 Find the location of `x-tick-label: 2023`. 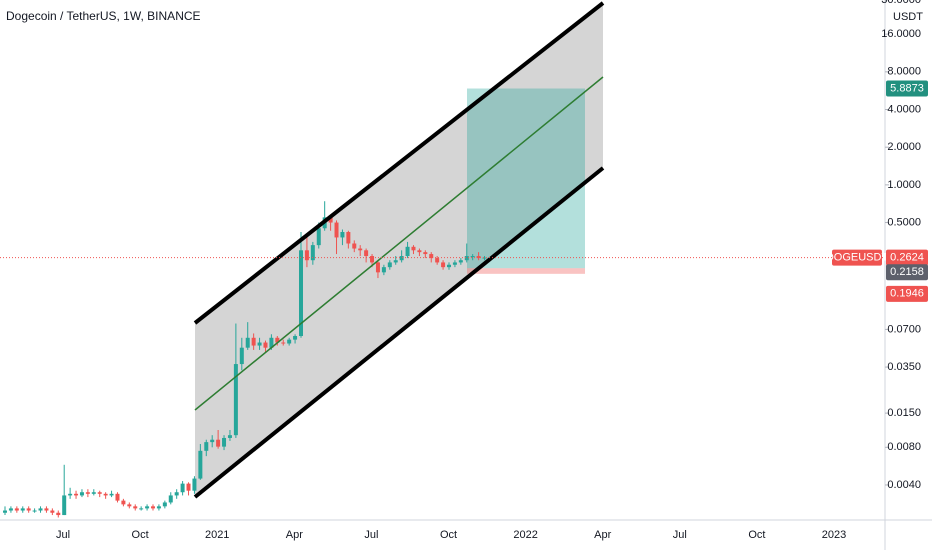

x-tick-label: 2023 is located at coordinates (834, 535).